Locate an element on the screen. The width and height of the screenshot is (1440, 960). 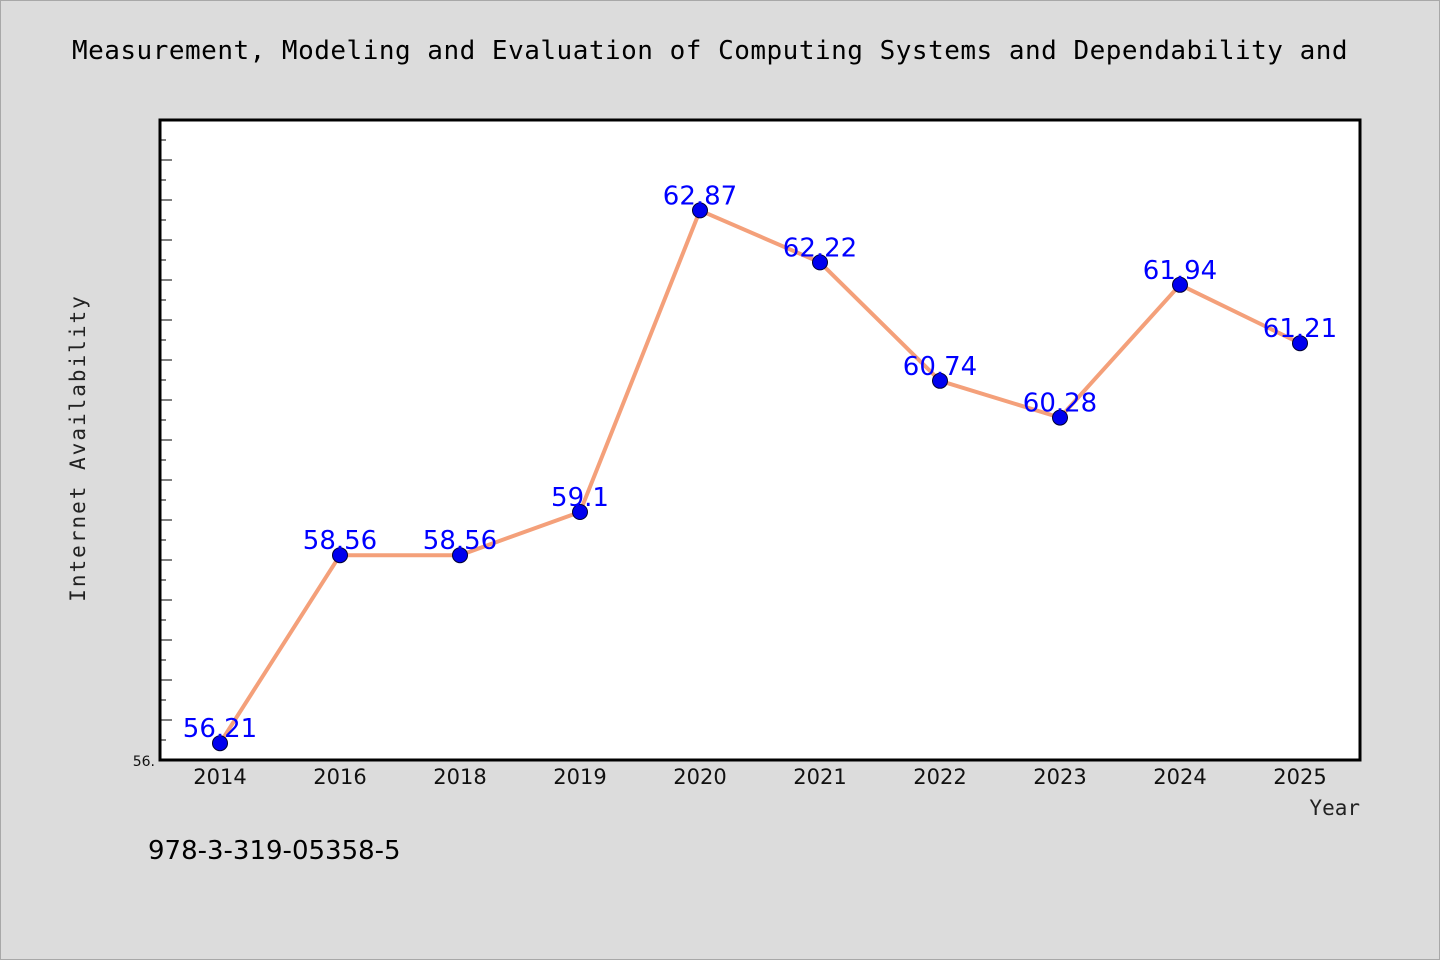
x-tick-label: 2022 is located at coordinates (939, 777).